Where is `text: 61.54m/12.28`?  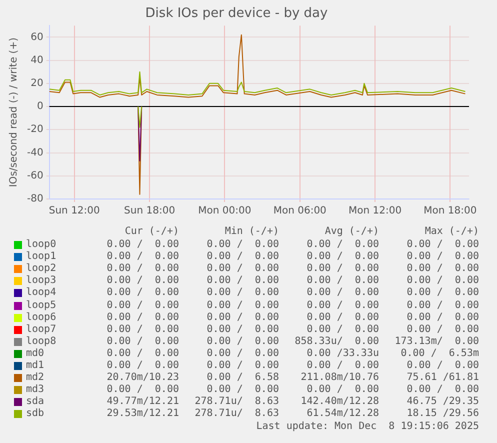 text: 61.54m/12.28 is located at coordinates (342, 414).